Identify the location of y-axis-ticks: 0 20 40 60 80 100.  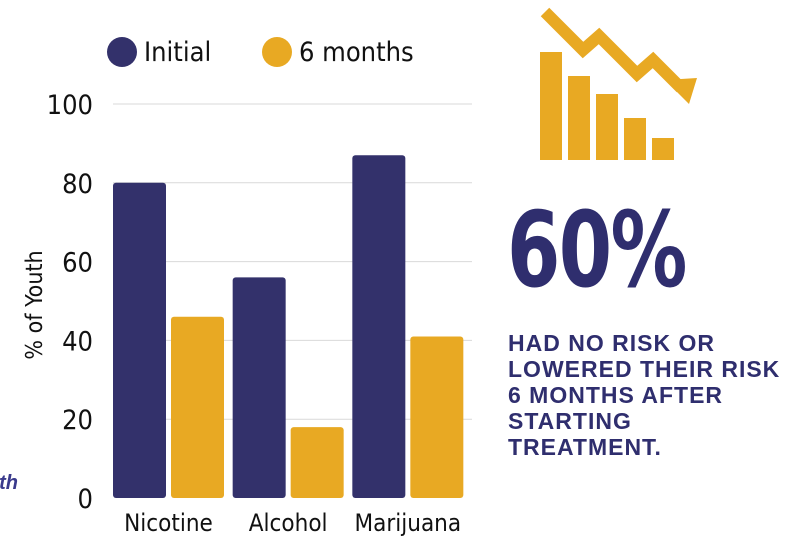
(70, 302).